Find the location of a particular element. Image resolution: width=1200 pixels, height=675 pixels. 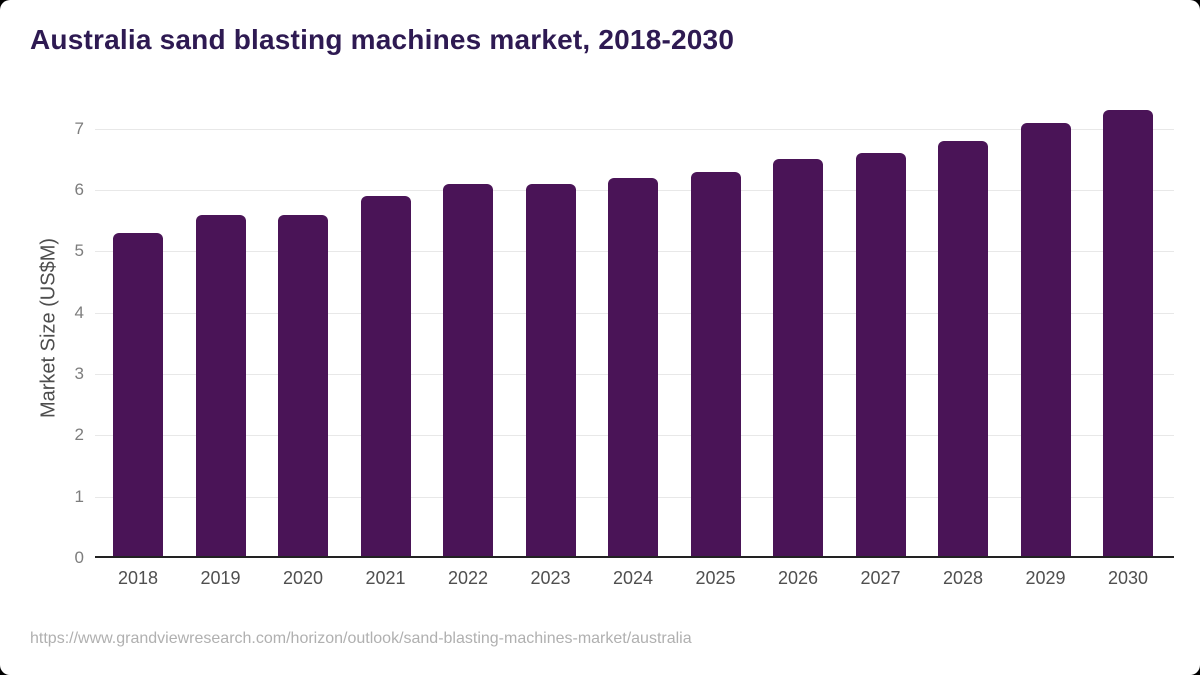

bar-2024 is located at coordinates (633, 367).